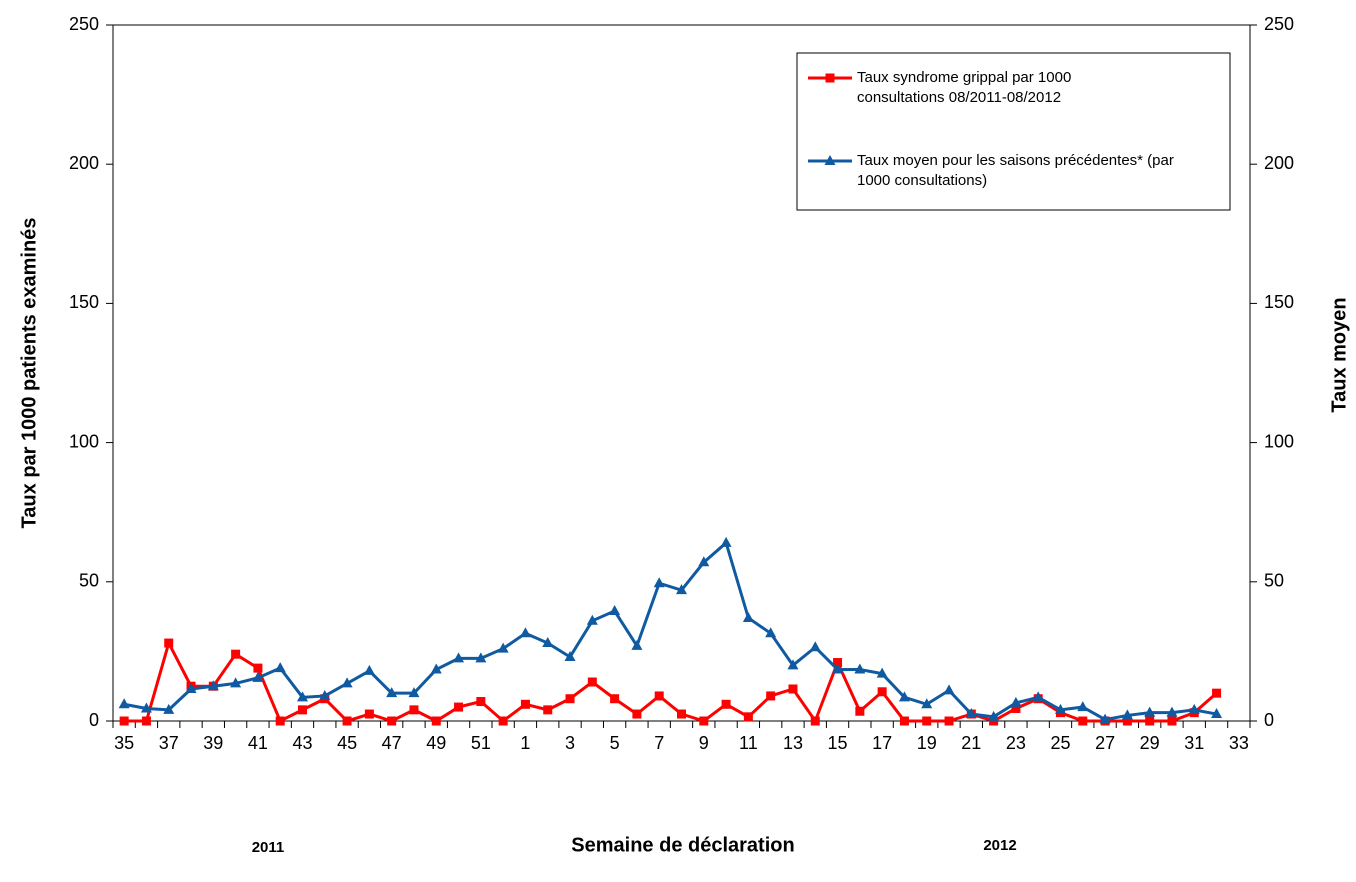  What do you see at coordinates (1013, 131) in the screenshot?
I see `legend-box` at bounding box center [1013, 131].